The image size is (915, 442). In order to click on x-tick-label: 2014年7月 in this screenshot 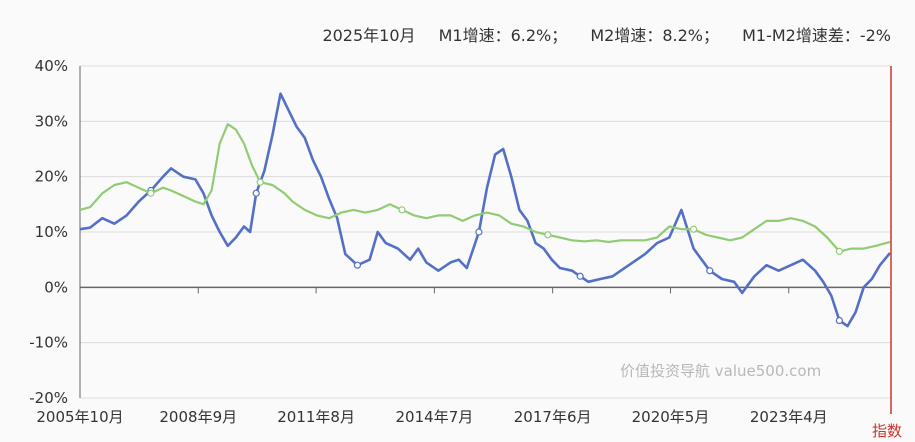, I will do `click(435, 417)`.